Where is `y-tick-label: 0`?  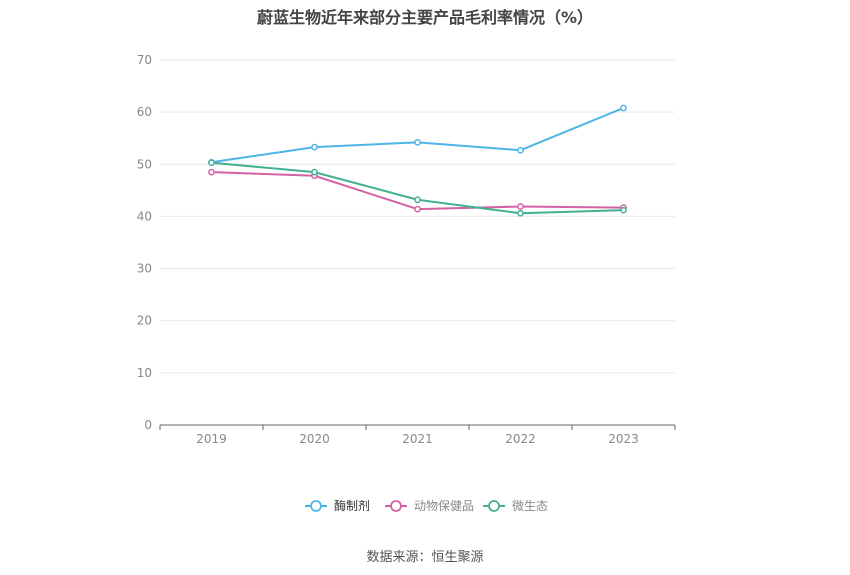
y-tick-label: 0 is located at coordinates (148, 425).